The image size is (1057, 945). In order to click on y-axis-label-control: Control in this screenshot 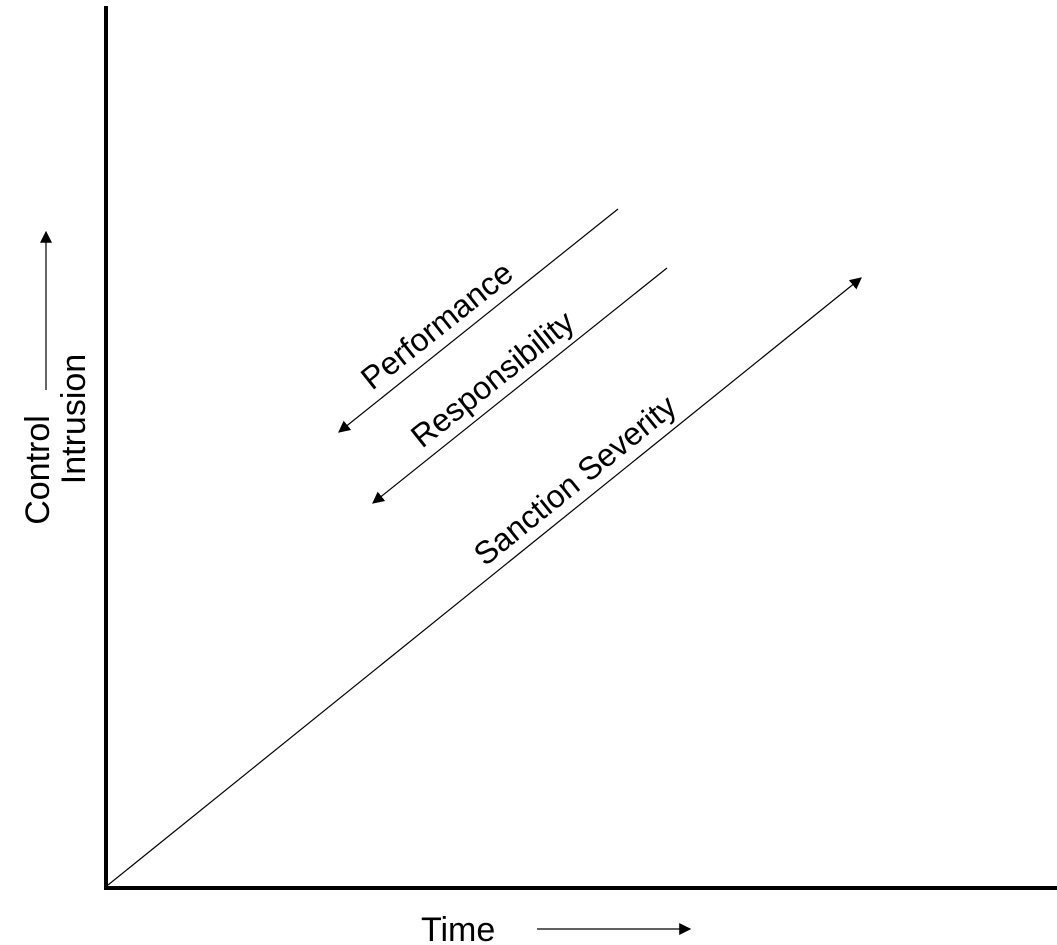, I will do `click(38, 470)`.